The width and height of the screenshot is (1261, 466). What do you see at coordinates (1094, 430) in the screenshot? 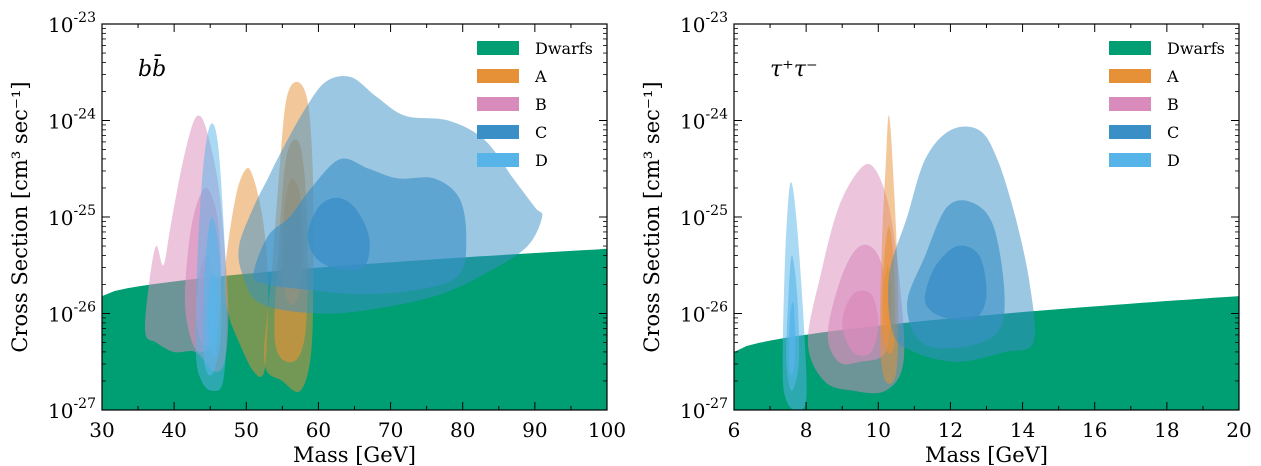
I see `x-tick-label: 16` at bounding box center [1094, 430].